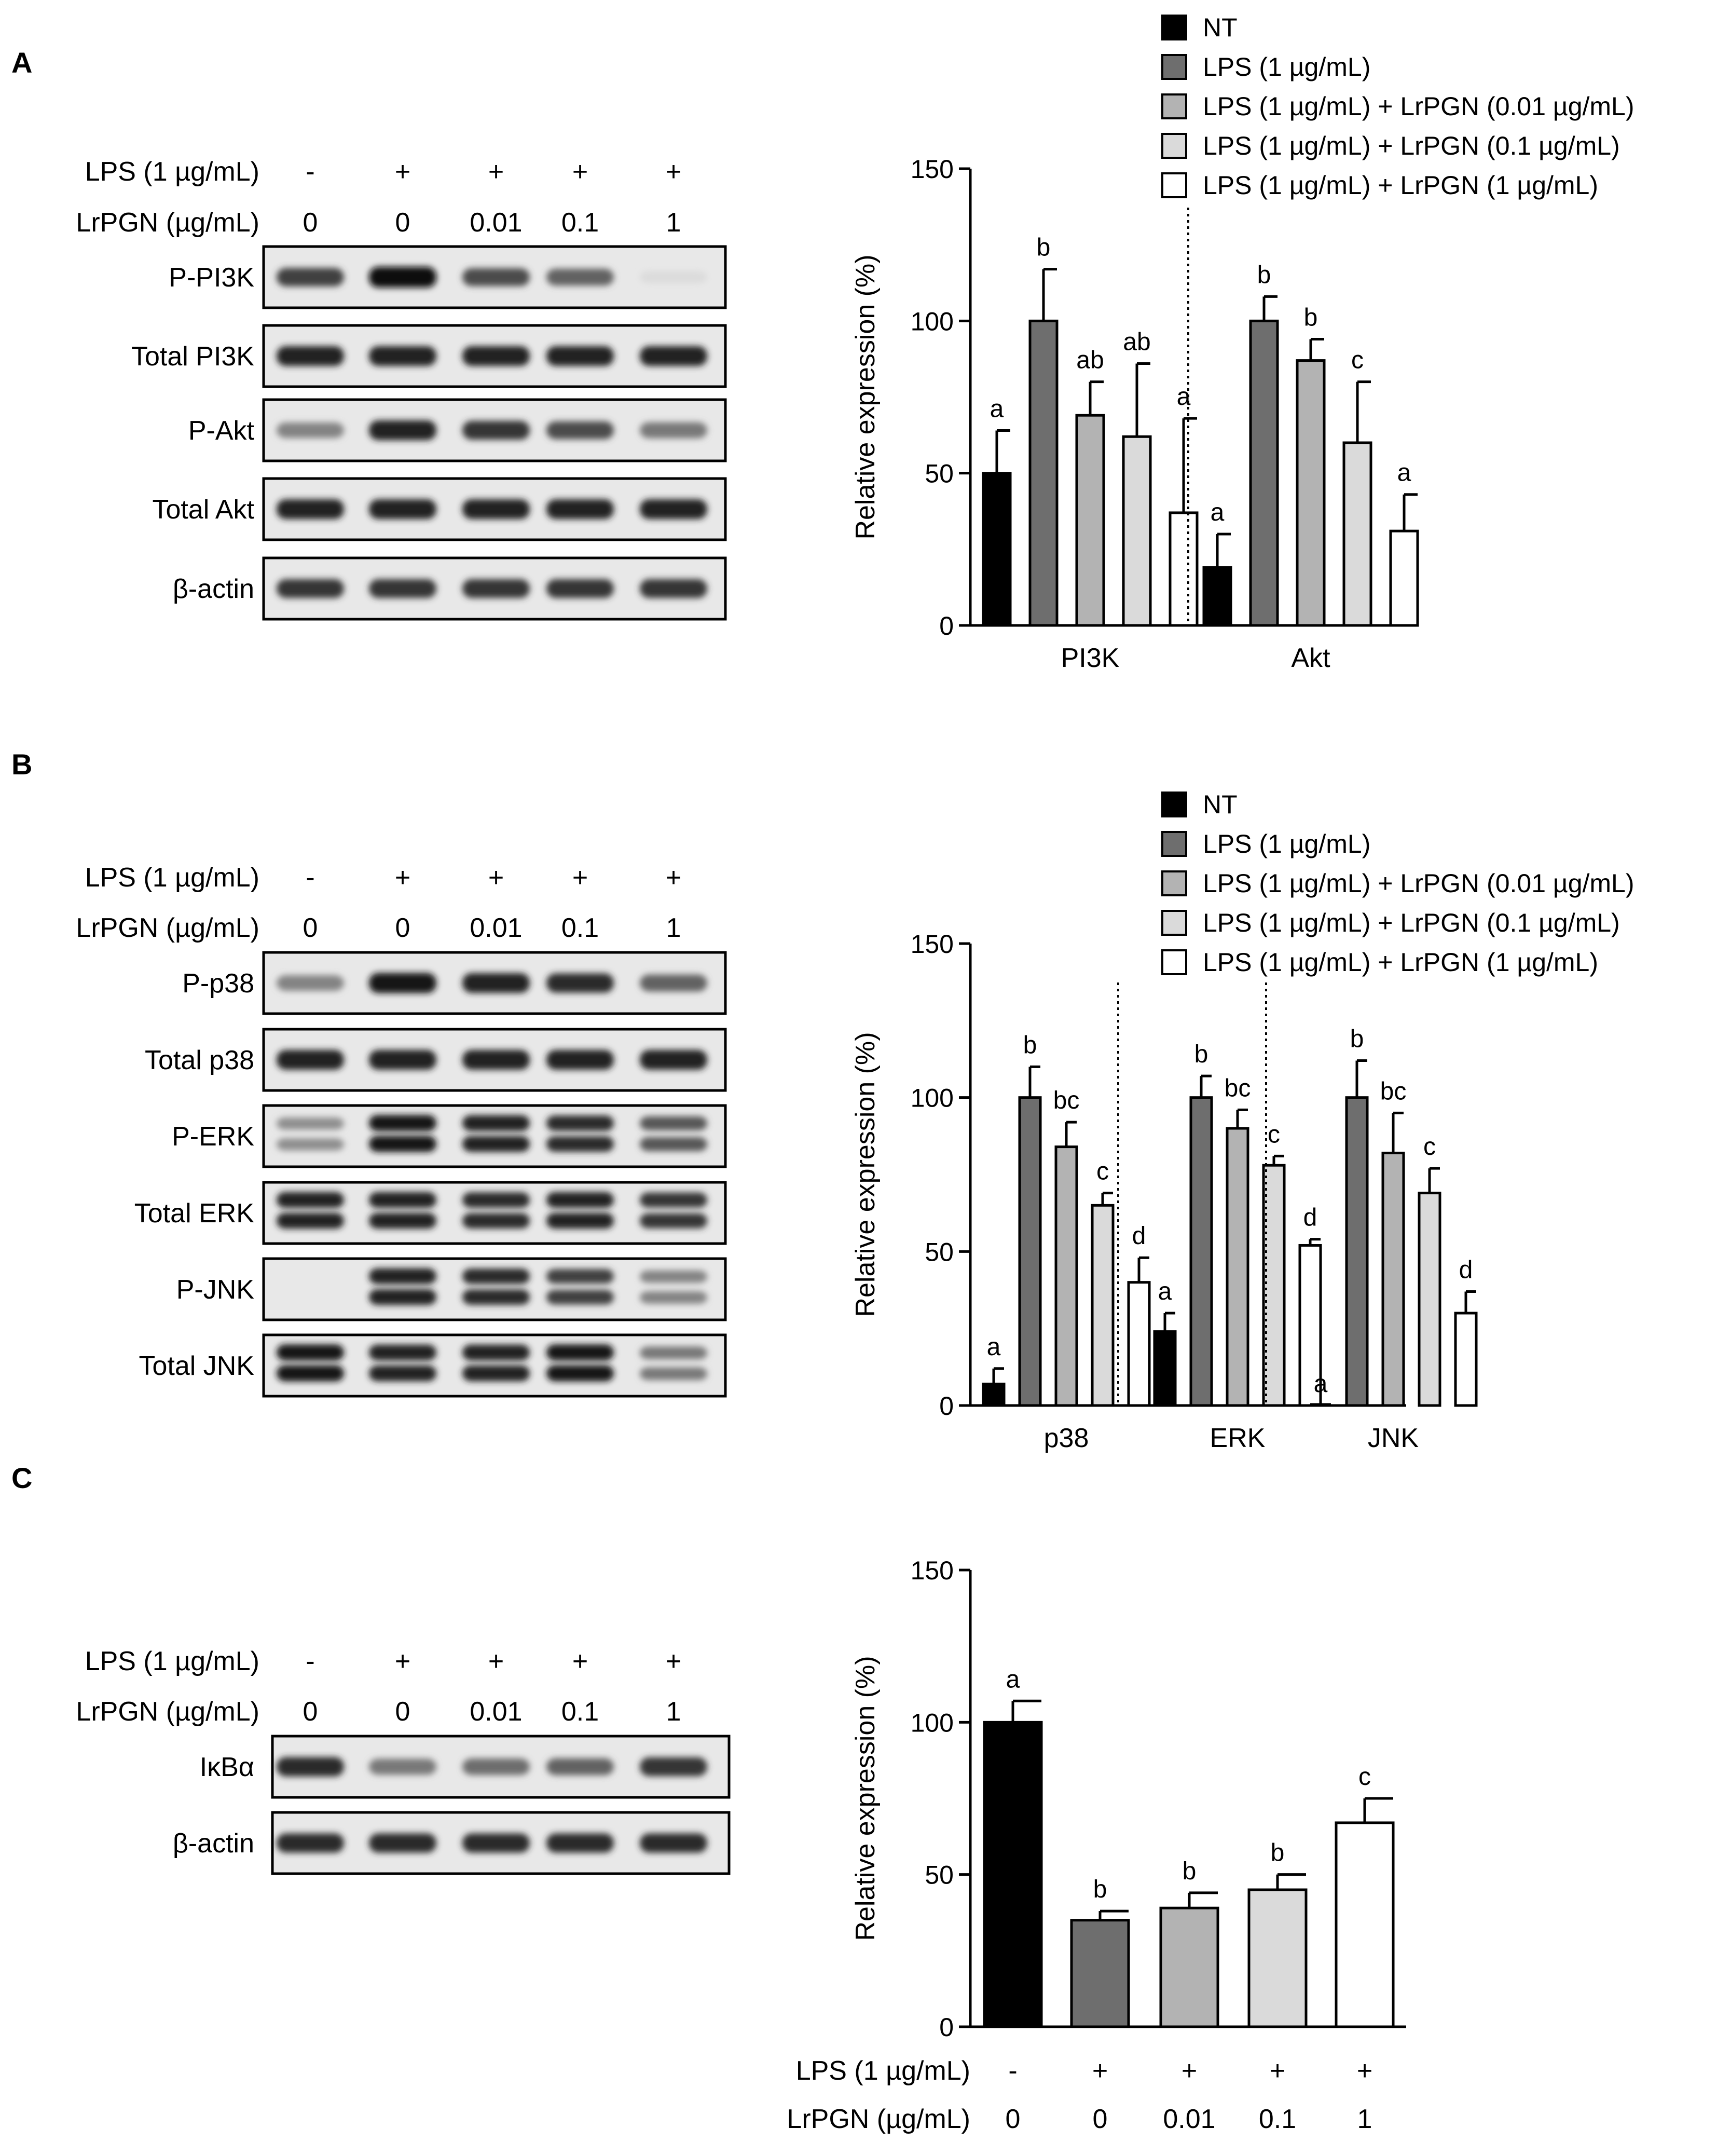 Image resolution: width=1717 pixels, height=2156 pixels. I want to click on legend-label: NT, so click(1220, 805).